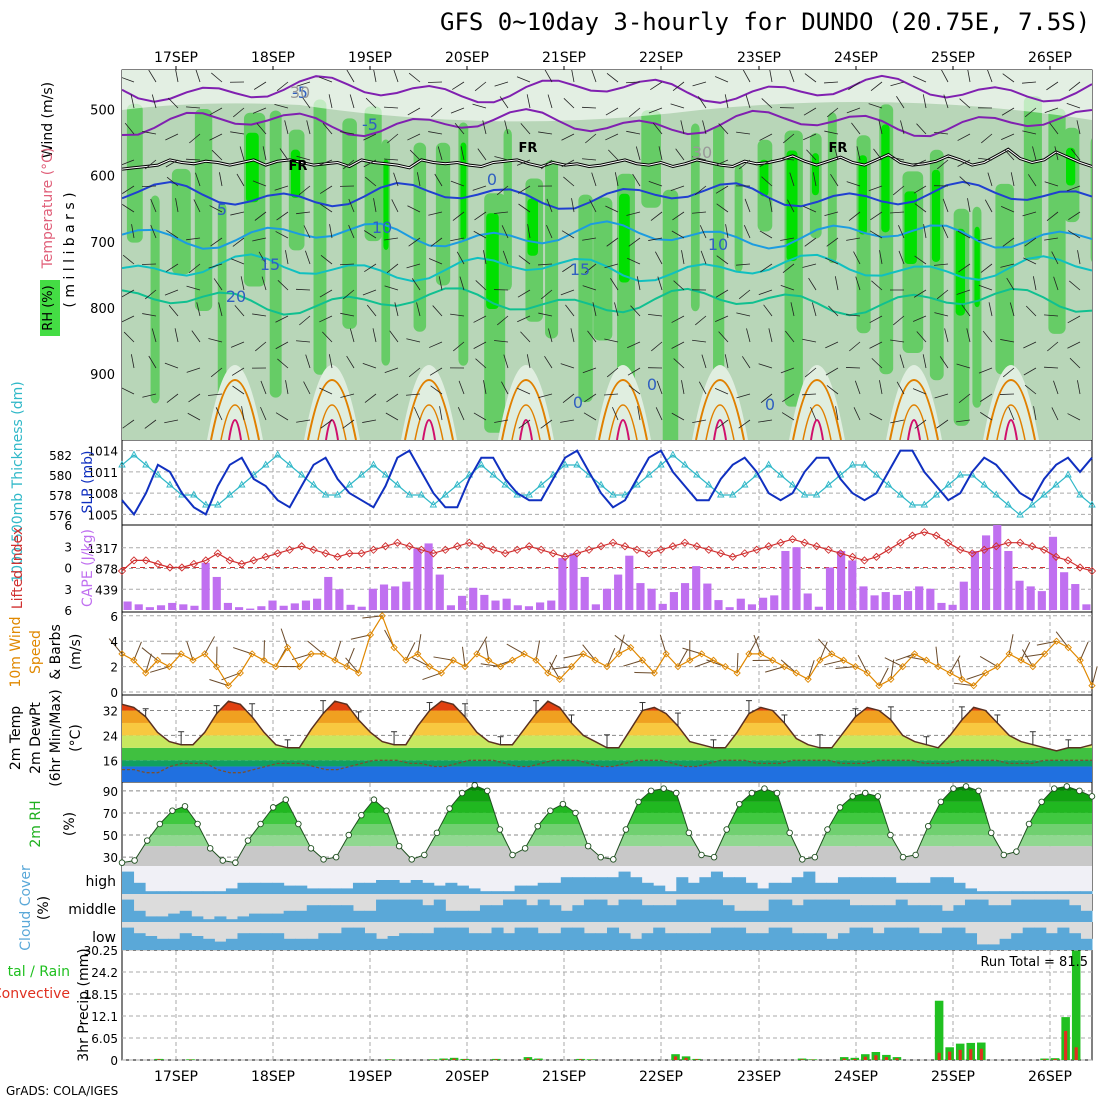 The height and width of the screenshot is (1100, 1100). I want to click on rh-core, so click(910, 228).